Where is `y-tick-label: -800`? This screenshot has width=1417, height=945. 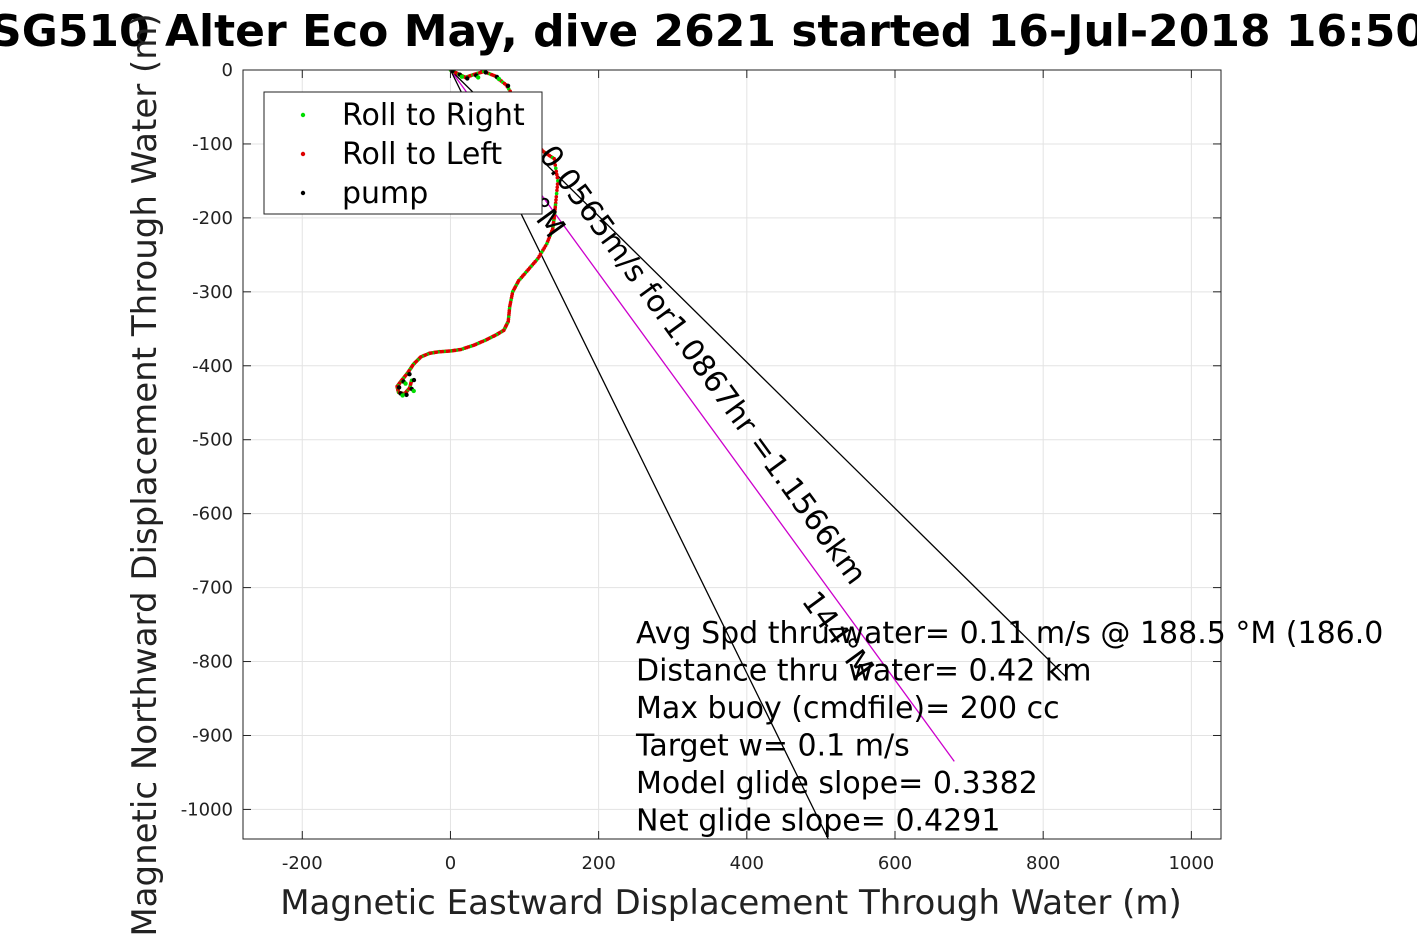
y-tick-label: -800 is located at coordinates (212, 662).